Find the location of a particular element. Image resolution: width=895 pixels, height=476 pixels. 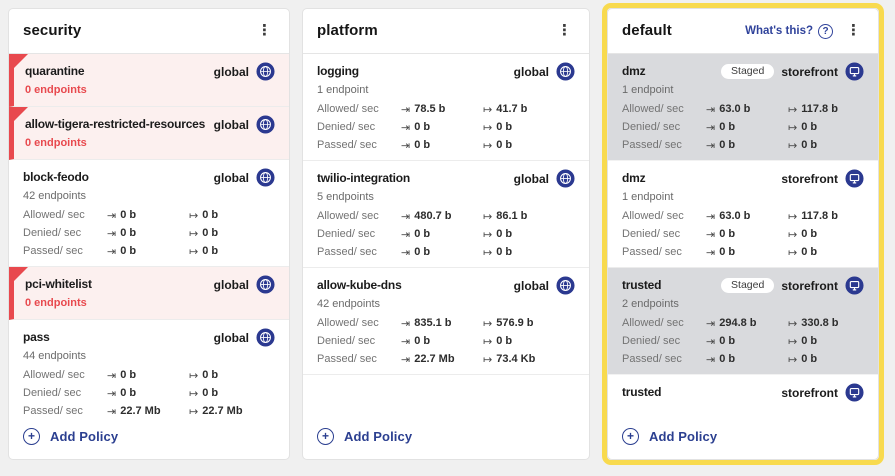

policy-card-pci-whitelist: pci-whitelist global 0 endpoints is located at coordinates (149, 293).